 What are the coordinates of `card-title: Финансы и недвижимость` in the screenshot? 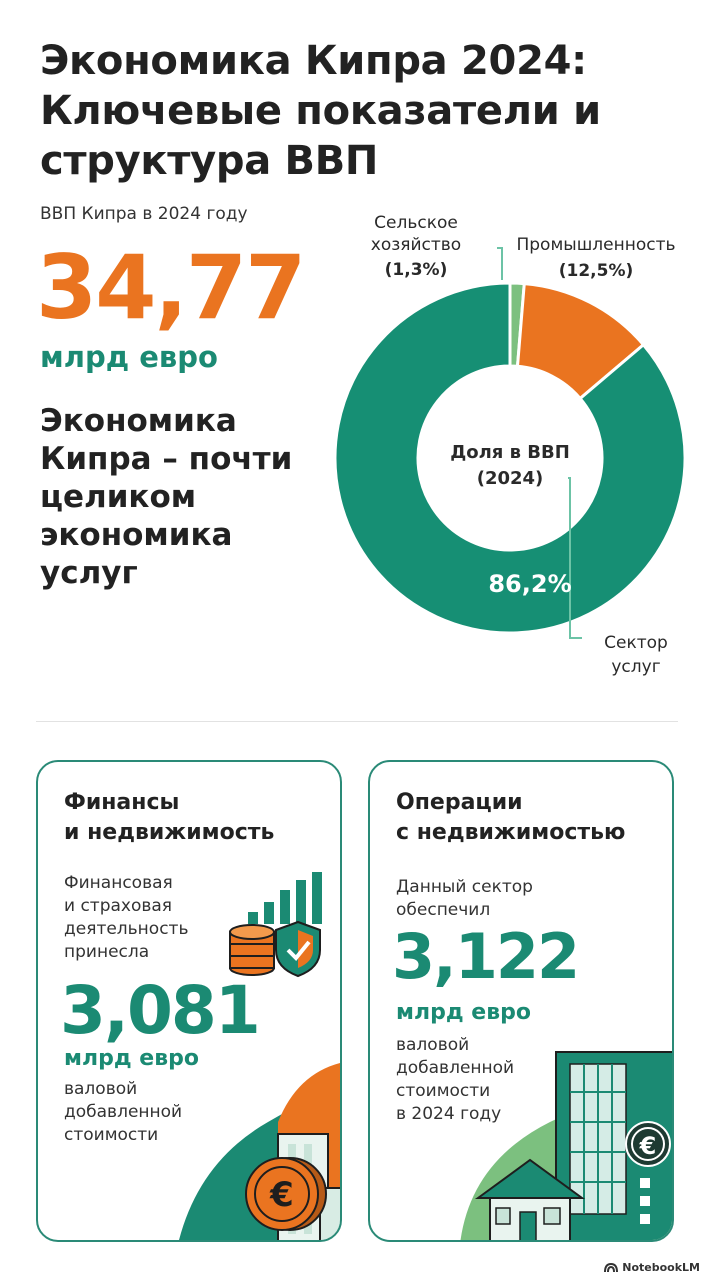 It's located at (169, 817).